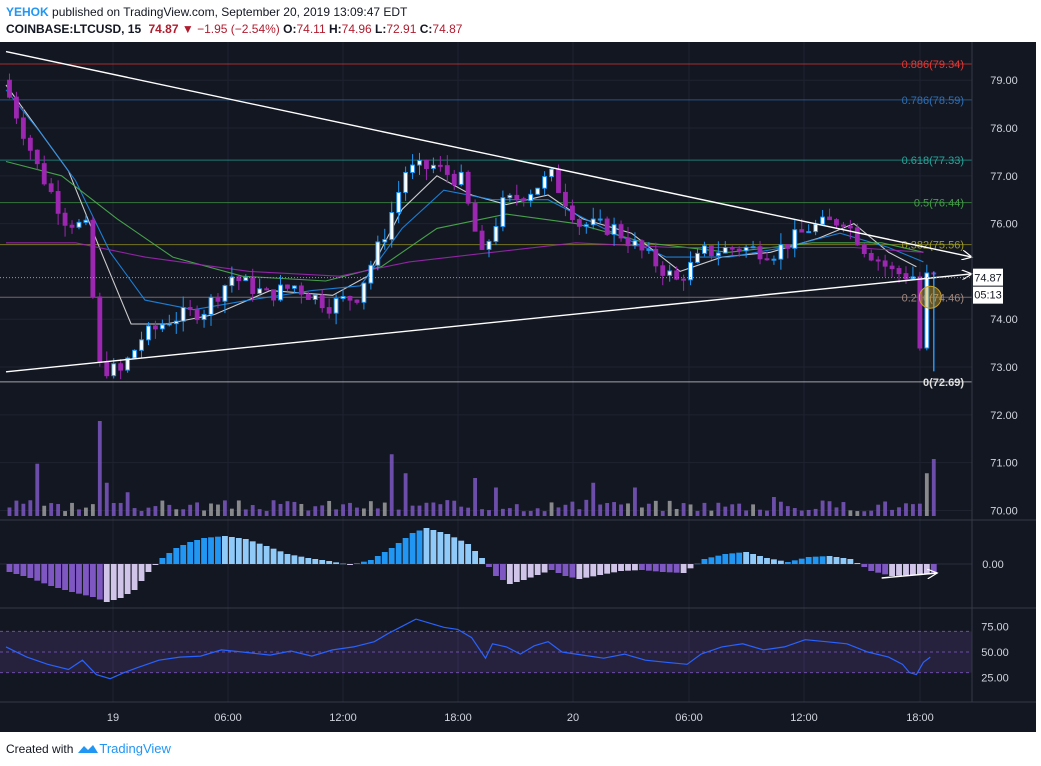 The height and width of the screenshot is (766, 1041). Describe the element at coordinates (27, 12) in the screenshot. I see `author-name: YEHOK` at that location.